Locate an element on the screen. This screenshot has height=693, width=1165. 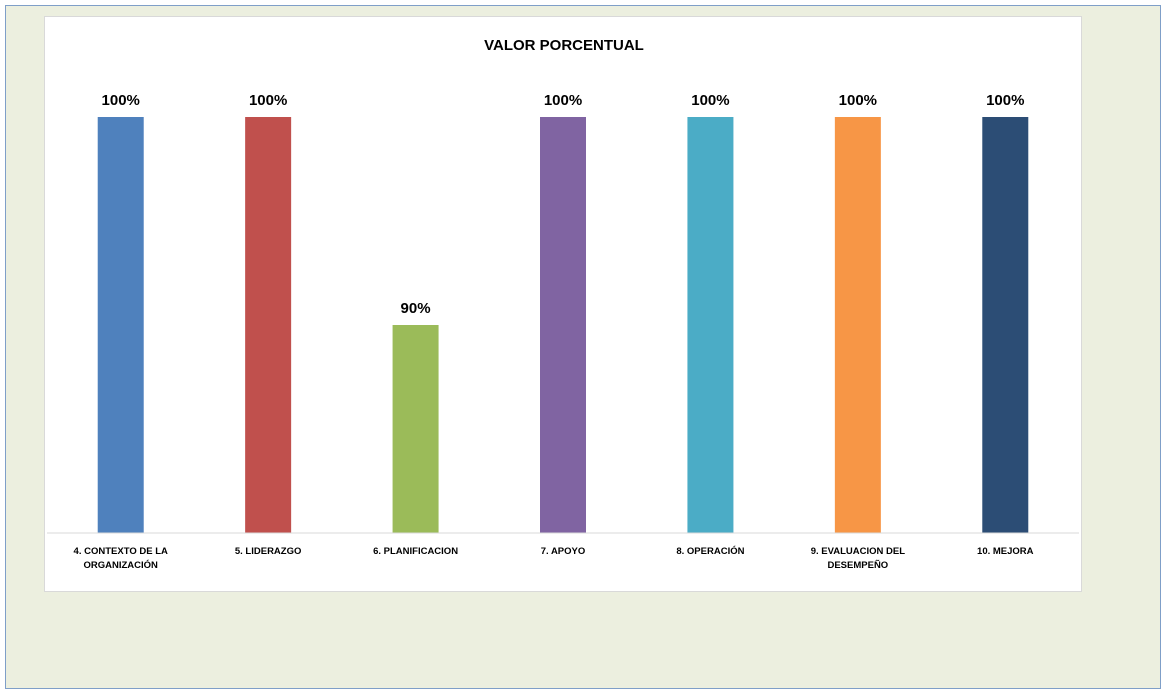
category-label-line: 10. MEJORA is located at coordinates (1005, 551).